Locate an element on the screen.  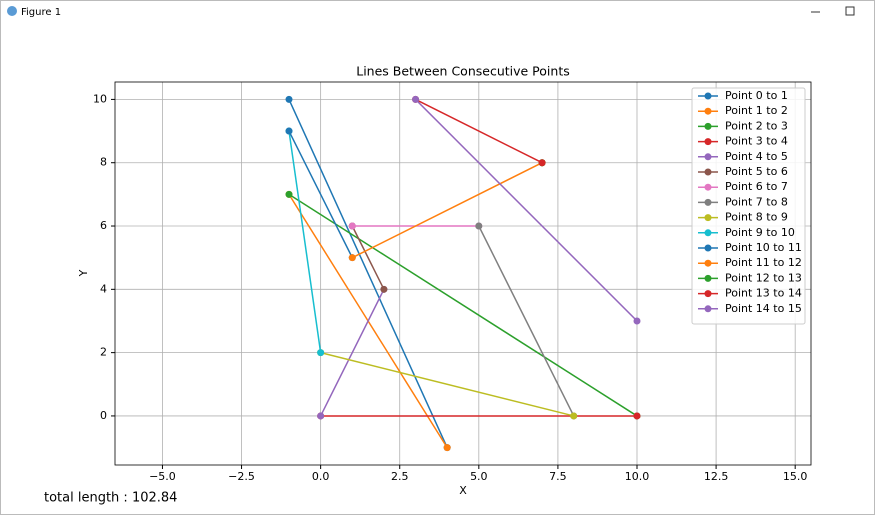
legend-label: Point 8 to 9 is located at coordinates (756, 217).